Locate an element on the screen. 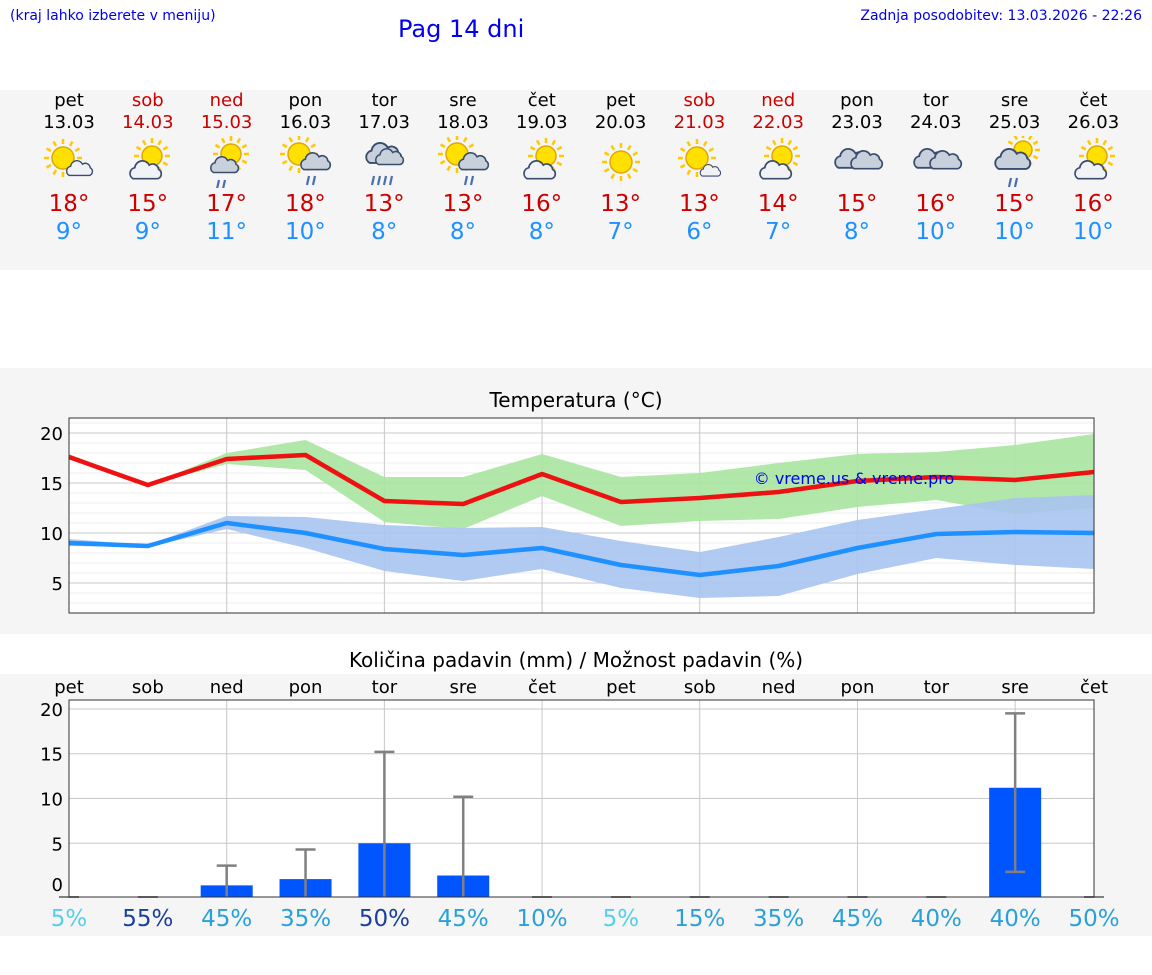 Image resolution: width=1152 pixels, height=975 pixels. forecast-day: pon 23.03 15° 8° is located at coordinates (857, 168).